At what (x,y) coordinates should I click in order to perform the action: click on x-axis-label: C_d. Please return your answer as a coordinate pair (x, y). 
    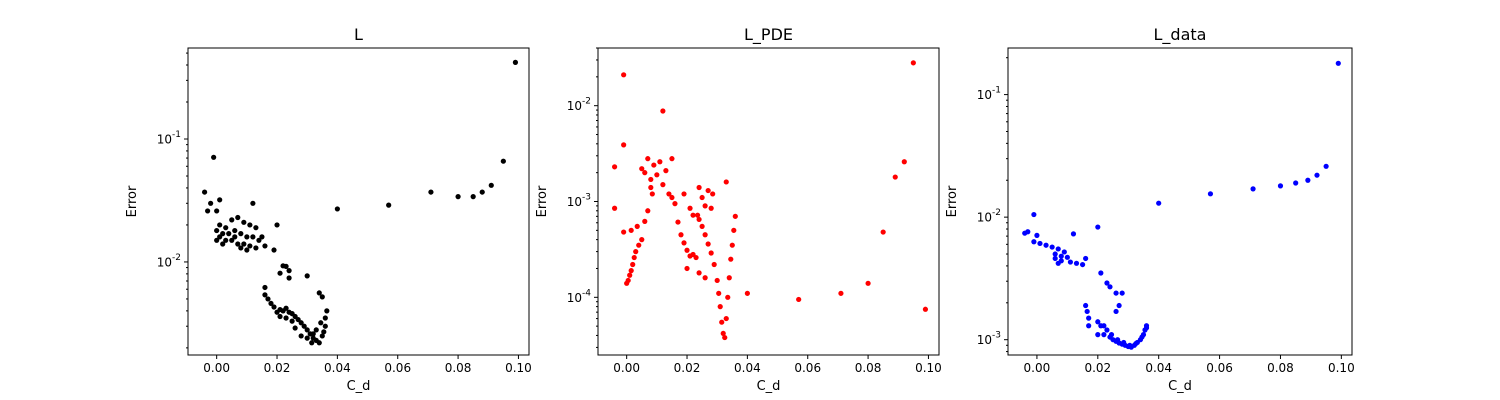
    Looking at the image, I should click on (769, 386).